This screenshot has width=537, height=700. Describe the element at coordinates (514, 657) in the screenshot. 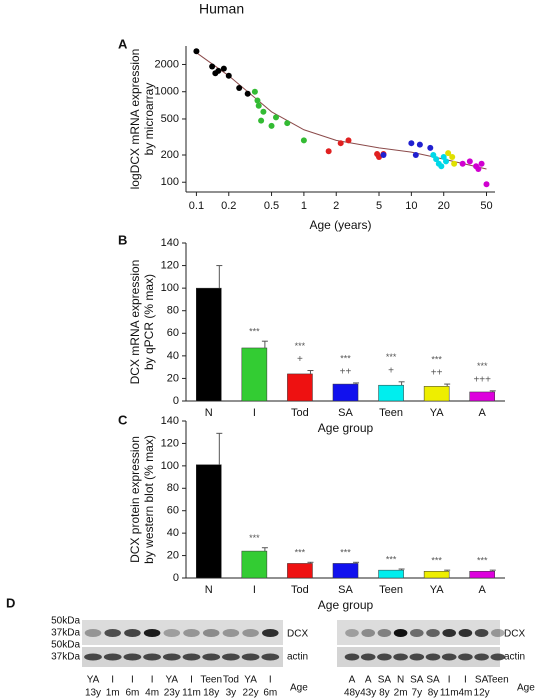

I see `band-label: actin` at that location.